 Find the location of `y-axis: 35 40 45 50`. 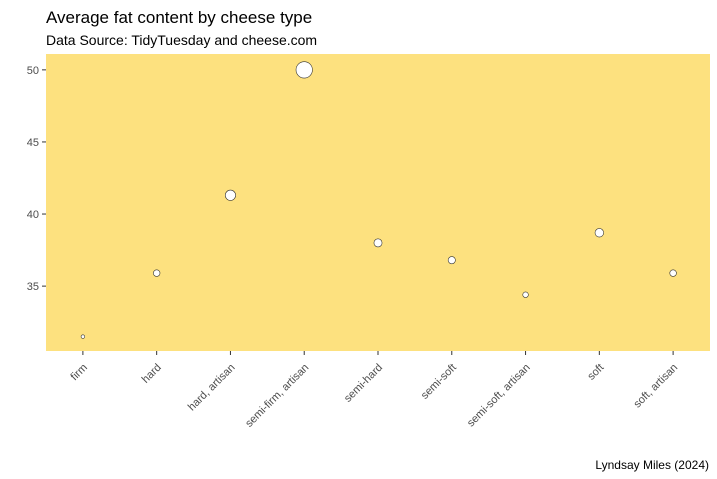

y-axis: 35 40 45 50 is located at coordinates (36, 179).